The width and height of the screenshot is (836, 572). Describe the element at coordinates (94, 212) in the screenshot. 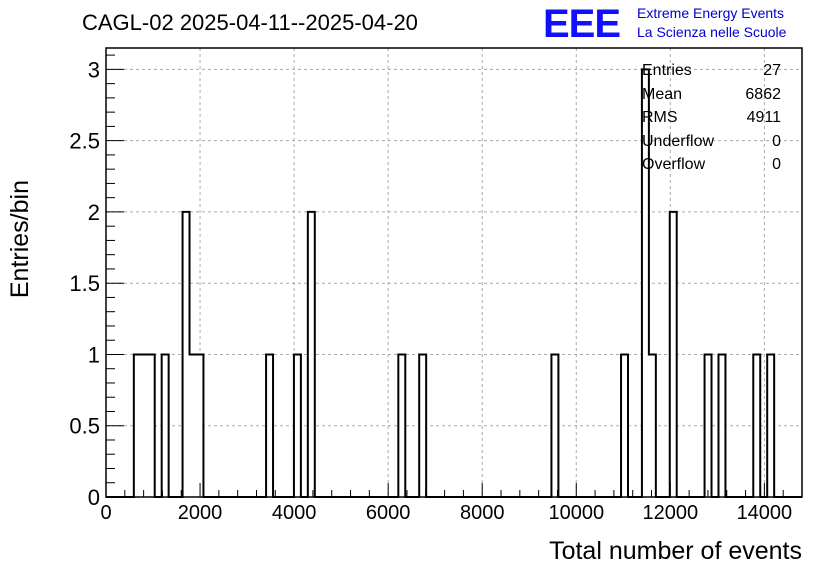

I see `y-tick-label: 2` at that location.